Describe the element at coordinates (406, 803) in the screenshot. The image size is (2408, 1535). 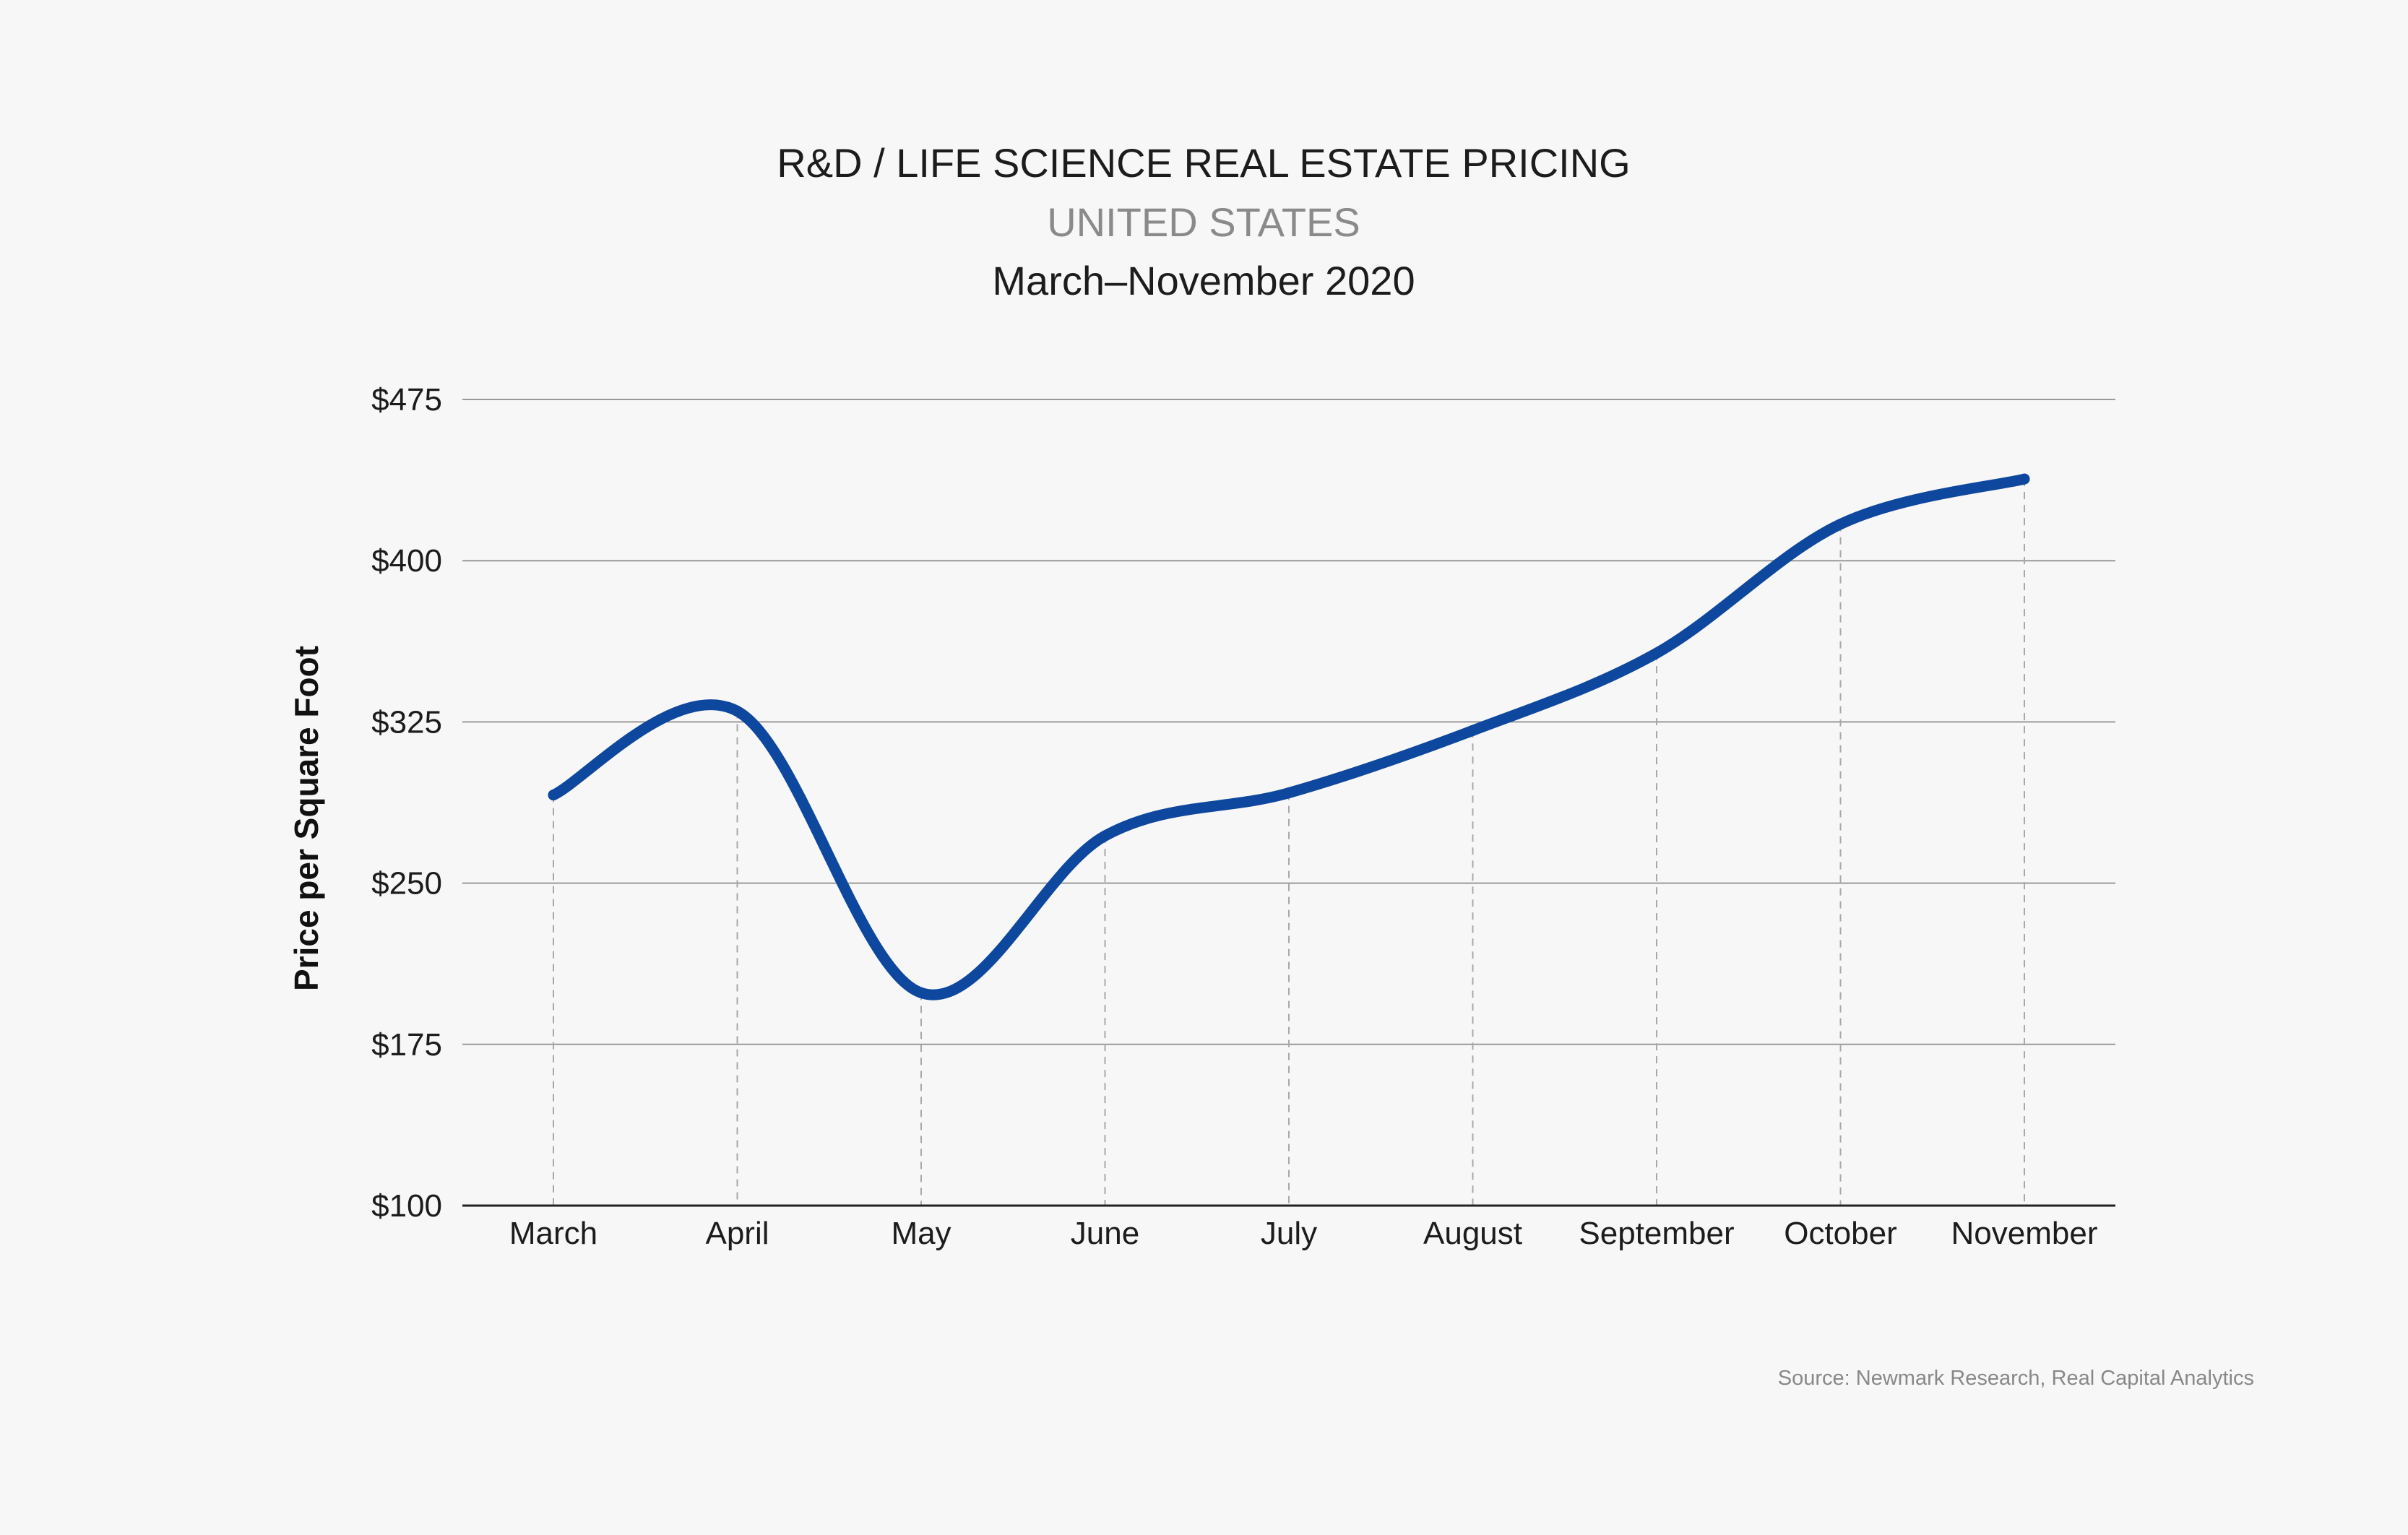
I see `y-axis-ticks: $100 $175 $250 $325 $400 $475` at that location.